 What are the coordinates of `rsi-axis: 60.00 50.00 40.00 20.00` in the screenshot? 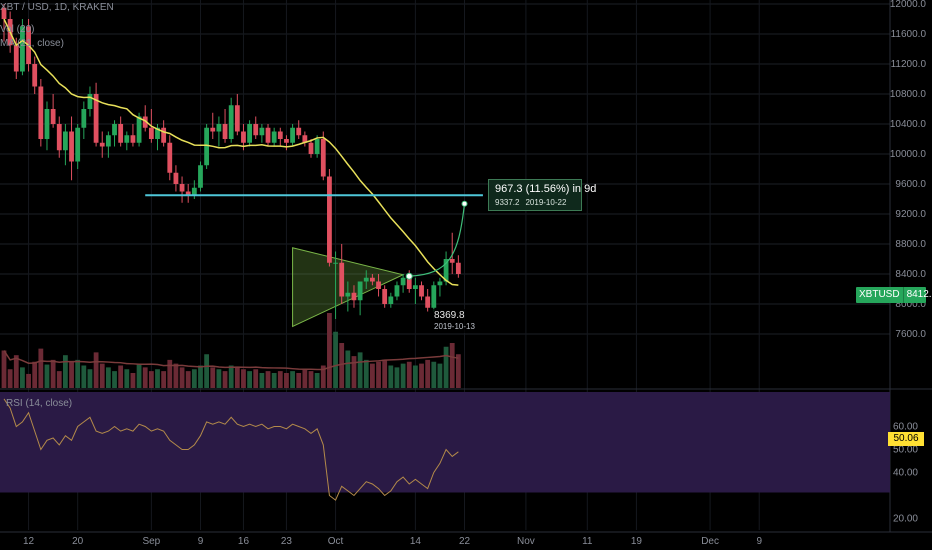 It's located at (905, 473).